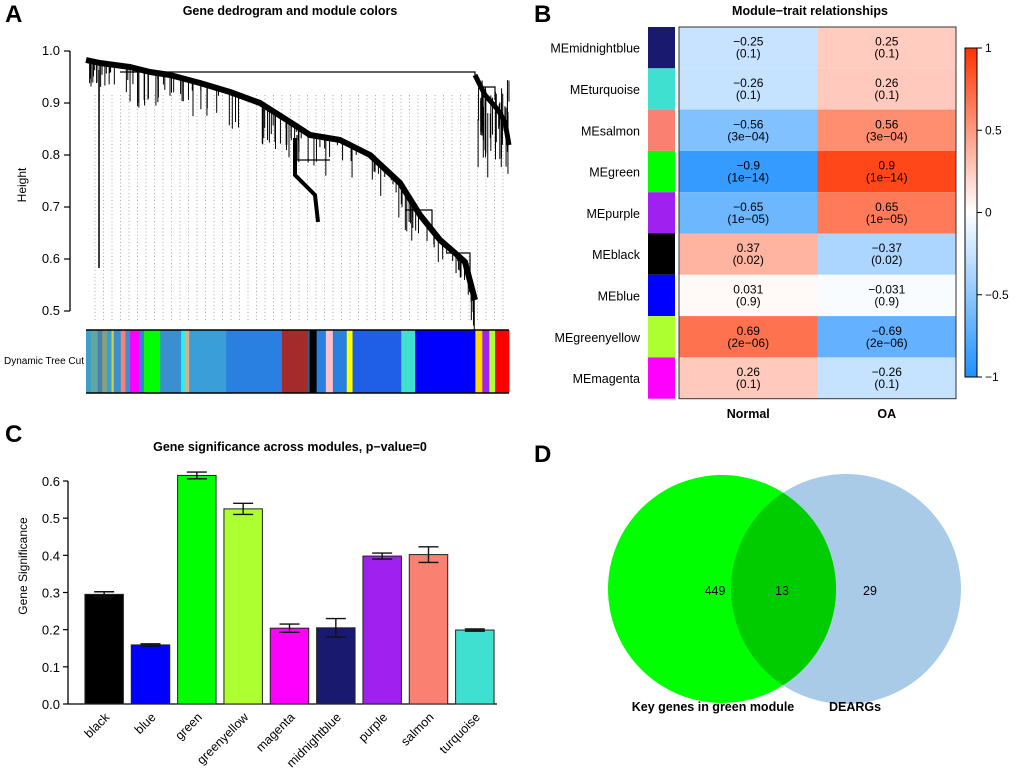 Image resolution: width=1020 pixels, height=773 pixels. Describe the element at coordinates (275, 732) in the screenshot. I see `x-tick-label: magenta` at that location.